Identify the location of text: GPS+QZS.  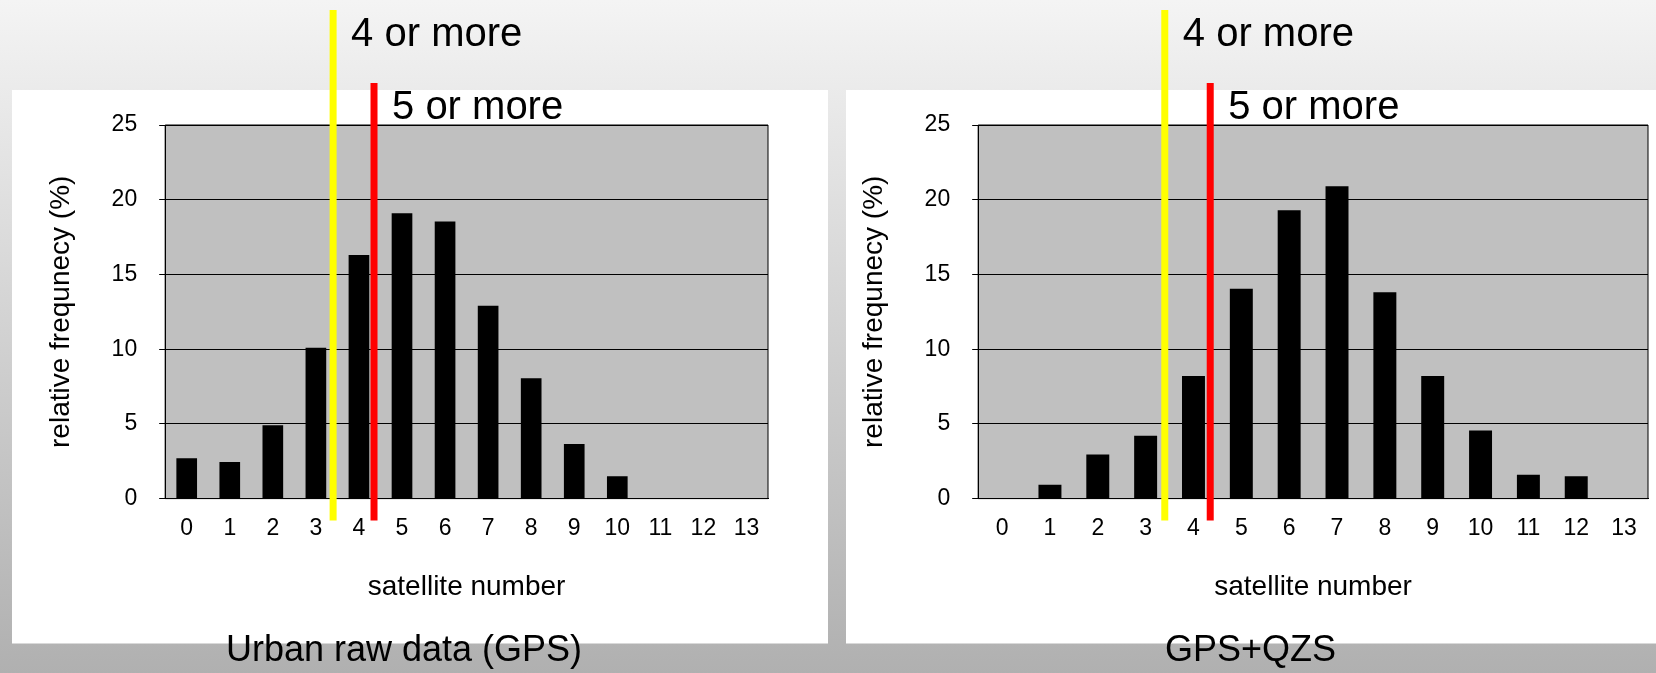
(1250, 649).